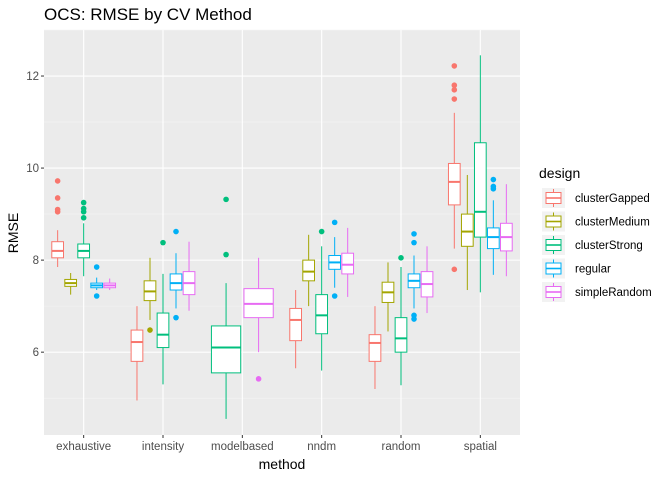 Image resolution: width=672 pixels, height=480 pixels. I want to click on legend-label: clusterStrong, so click(609, 246).